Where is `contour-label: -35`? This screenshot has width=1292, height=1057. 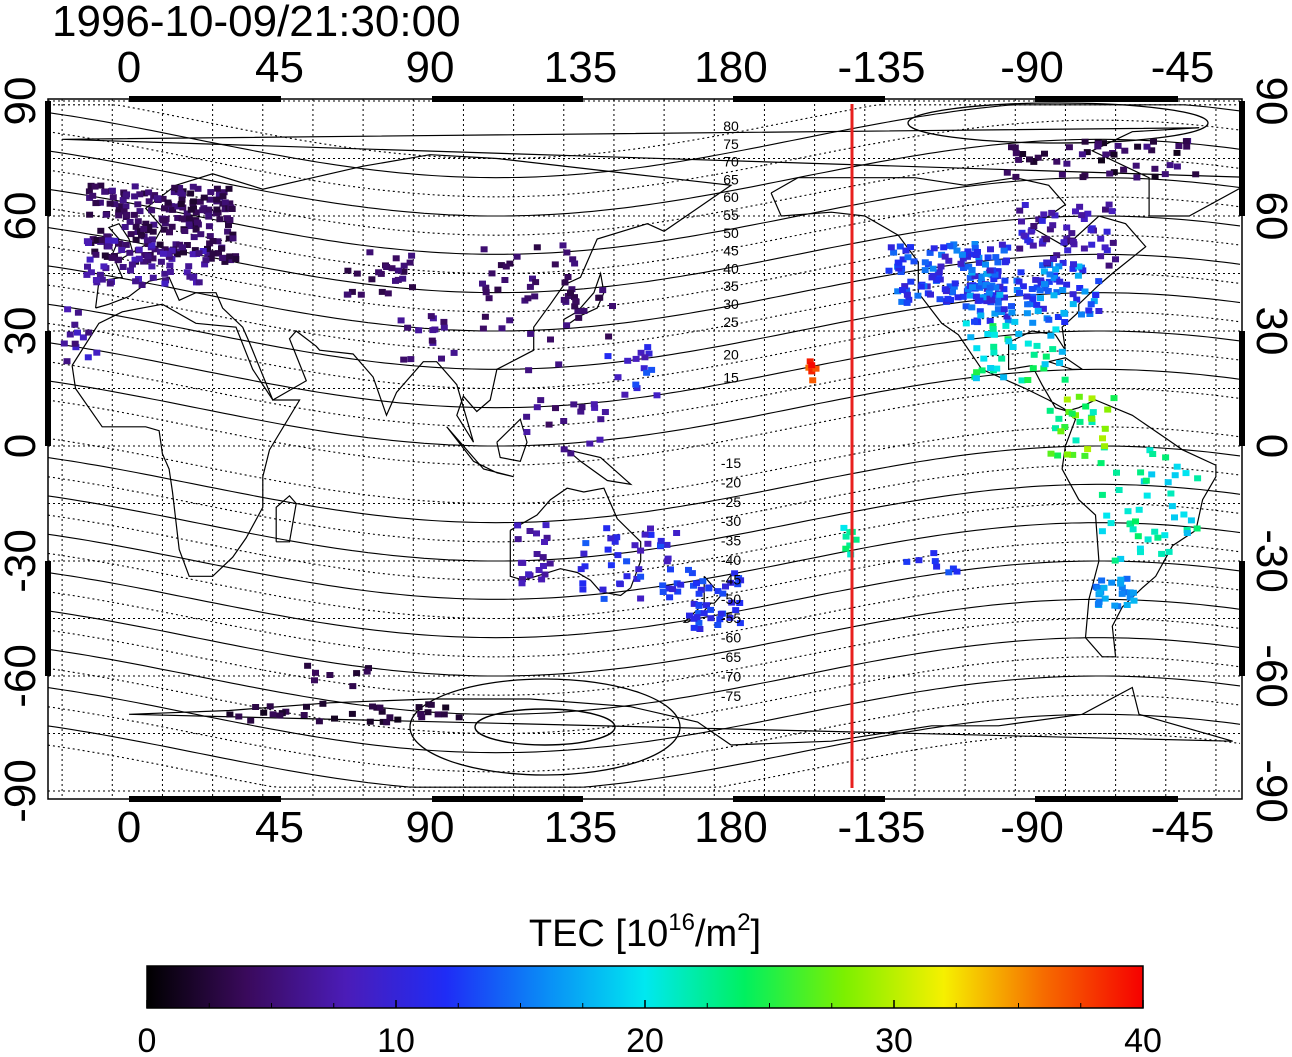
contour-label: -35 is located at coordinates (731, 541).